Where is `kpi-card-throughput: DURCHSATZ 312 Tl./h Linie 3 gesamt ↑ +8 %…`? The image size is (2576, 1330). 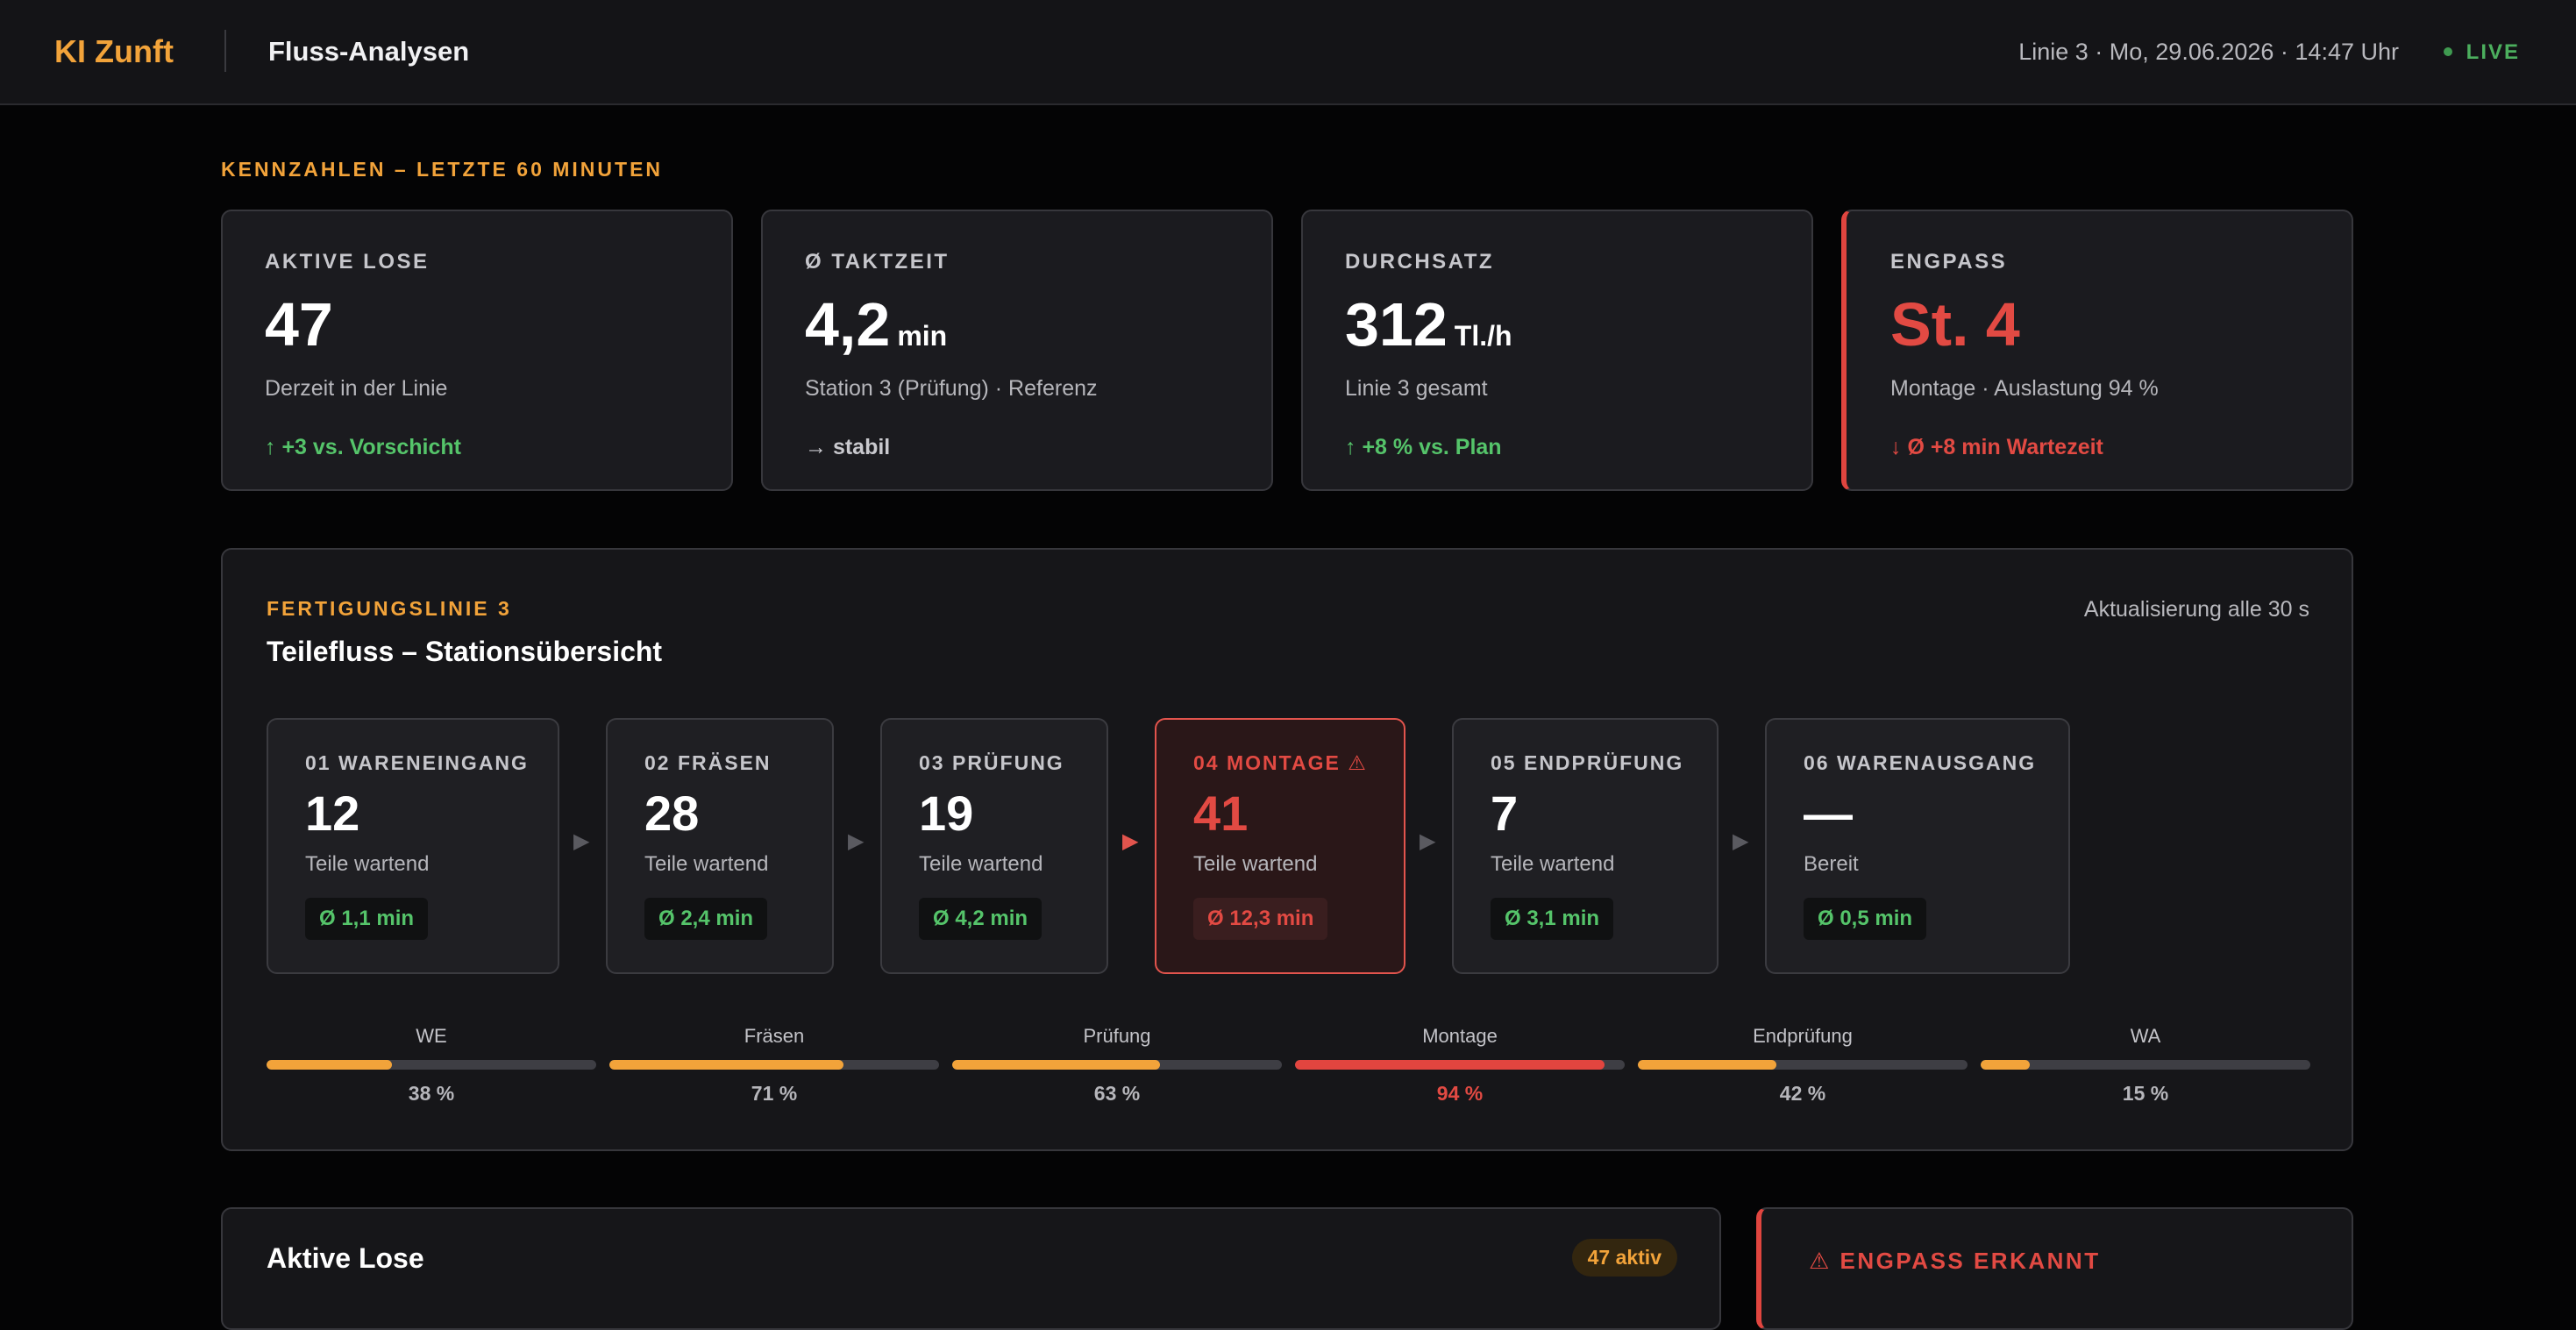
kpi-card-throughput: DURCHSATZ 312 Tl./h Linie 3 gesamt ↑ +8 %… is located at coordinates (1557, 350).